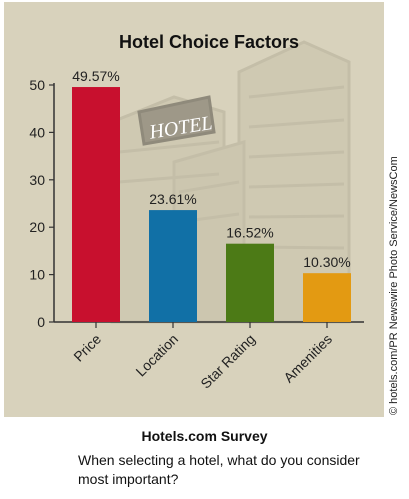  What do you see at coordinates (37, 275) in the screenshot?
I see `y-tick-label: 10` at bounding box center [37, 275].